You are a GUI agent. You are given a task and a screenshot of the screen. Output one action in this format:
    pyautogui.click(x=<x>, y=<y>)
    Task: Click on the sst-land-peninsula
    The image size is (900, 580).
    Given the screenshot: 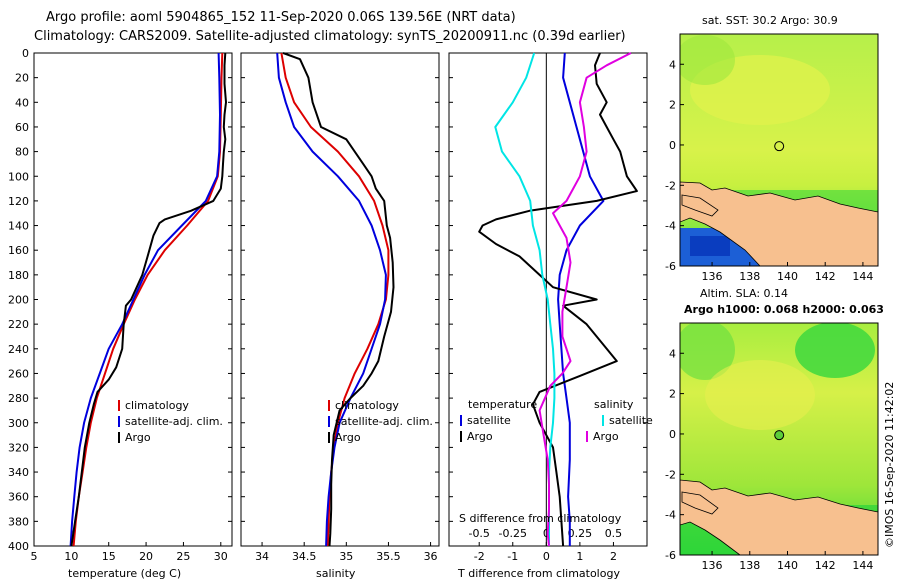 What is the action you would take?
    pyautogui.click(x=700, y=205)
    